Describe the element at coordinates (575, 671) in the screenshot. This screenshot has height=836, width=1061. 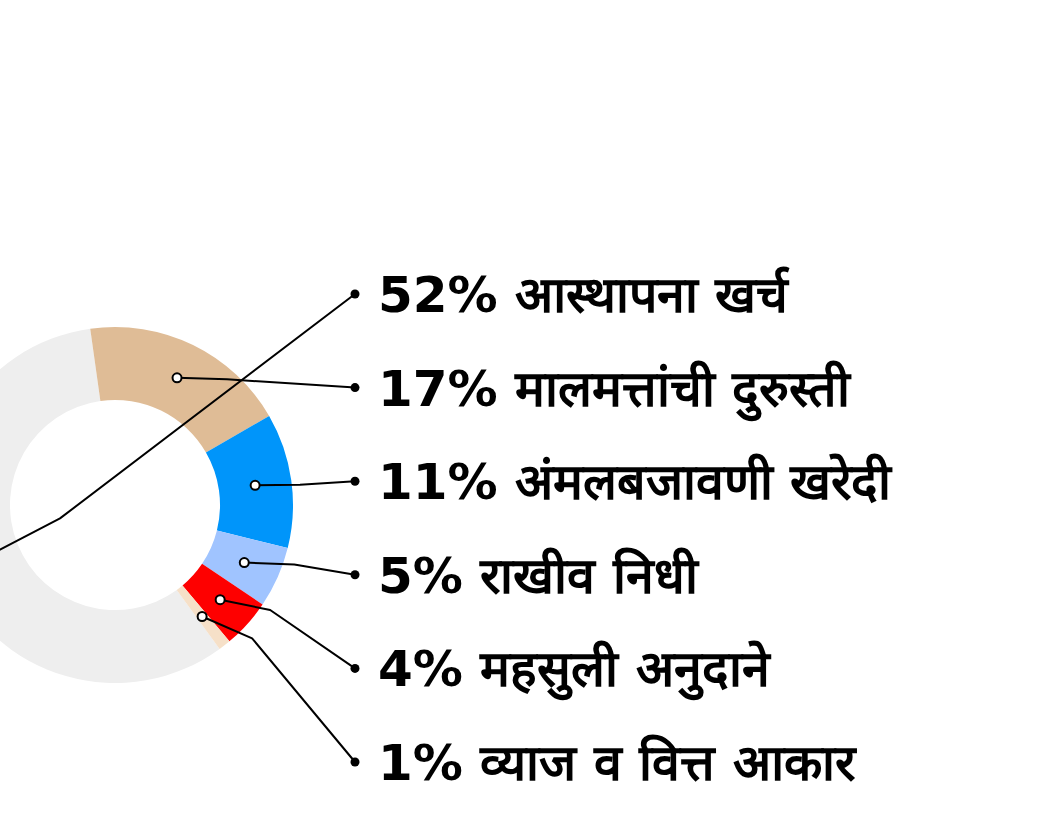
I see `slice-label: 4% महसुली अनुदाने` at that location.